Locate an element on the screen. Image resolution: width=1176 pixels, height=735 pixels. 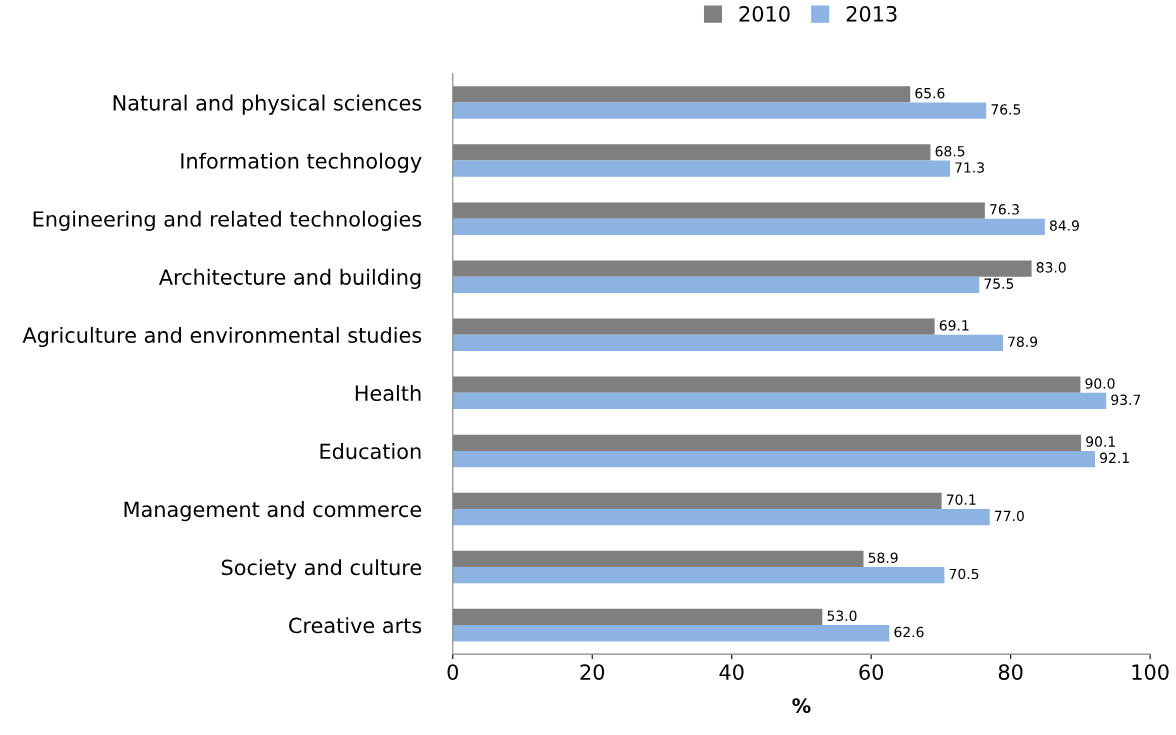
y-tick-label: Architecture and building is located at coordinates (289, 278).